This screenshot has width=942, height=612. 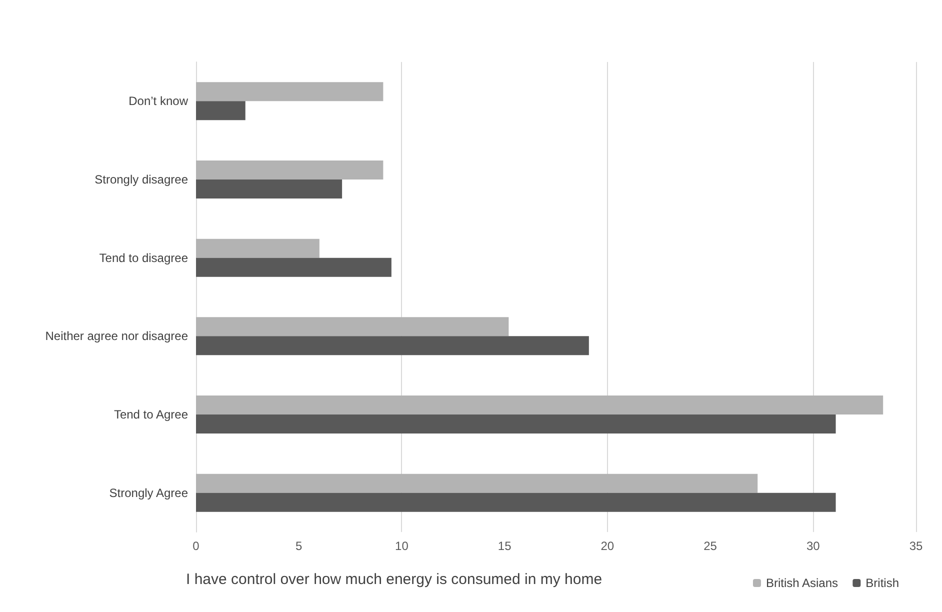 I want to click on y-tick-label: Don’t know, so click(x=158, y=101).